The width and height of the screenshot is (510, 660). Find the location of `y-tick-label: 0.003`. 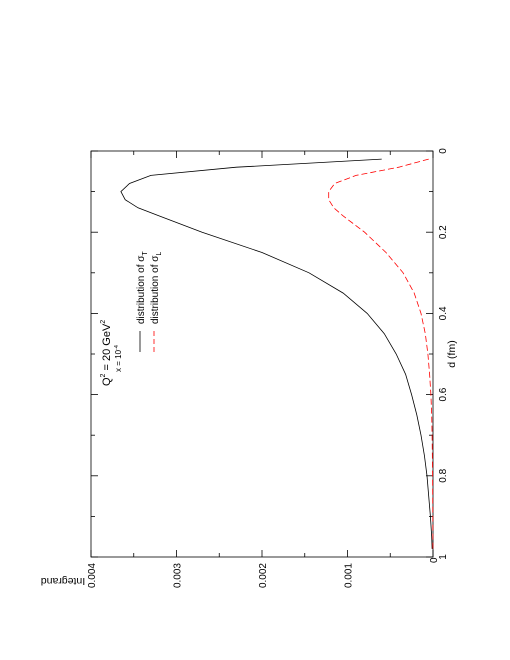

y-tick-label: 0.003 is located at coordinates (178, 575).